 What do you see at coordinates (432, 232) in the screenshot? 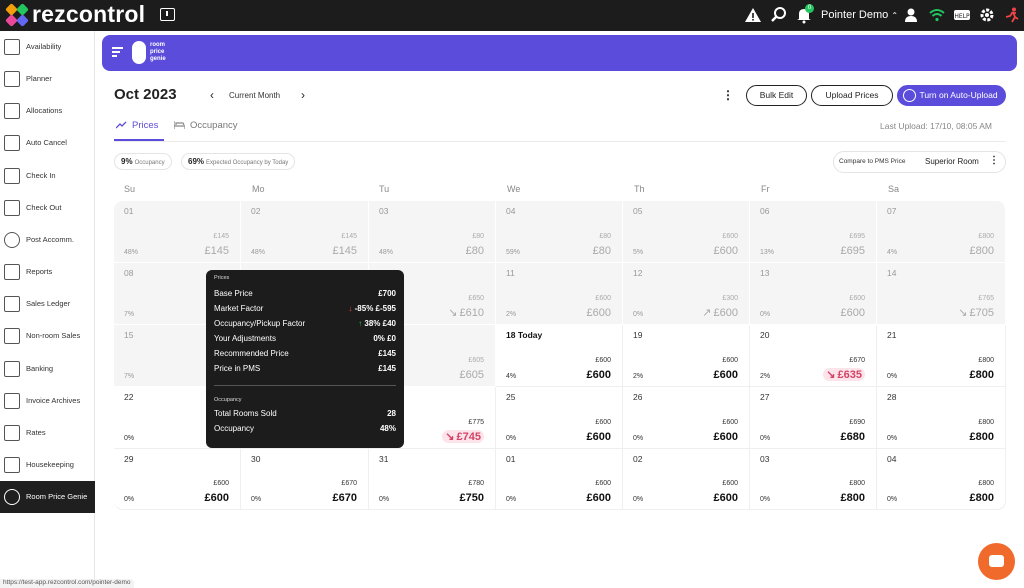
I see `calendar-day-cell: 03 48% £80 £80` at bounding box center [432, 232].